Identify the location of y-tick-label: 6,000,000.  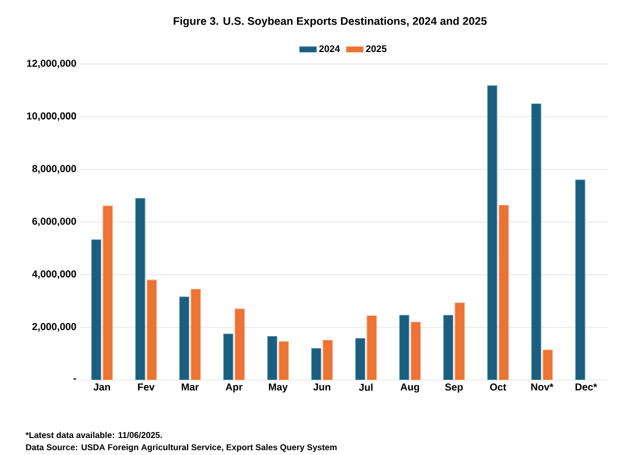
(54, 222).